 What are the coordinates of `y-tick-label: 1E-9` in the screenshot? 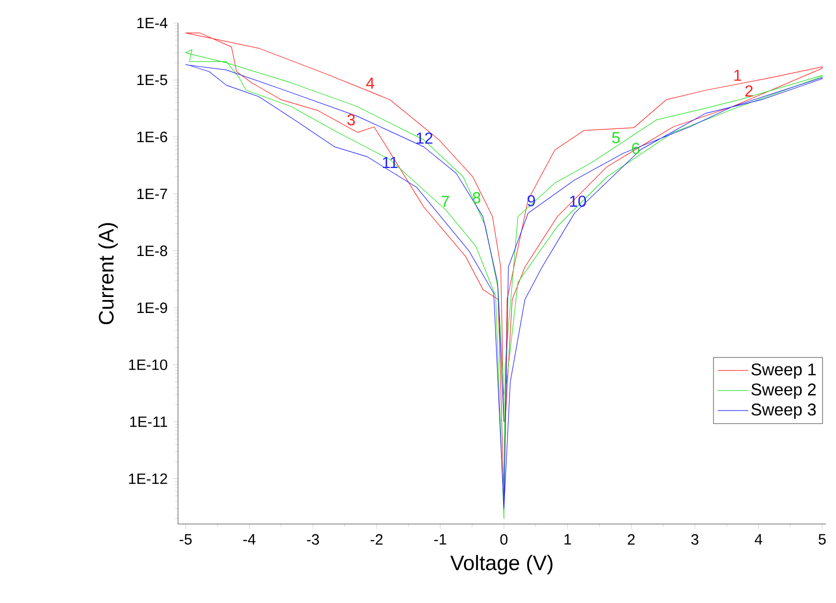 It's located at (152, 308).